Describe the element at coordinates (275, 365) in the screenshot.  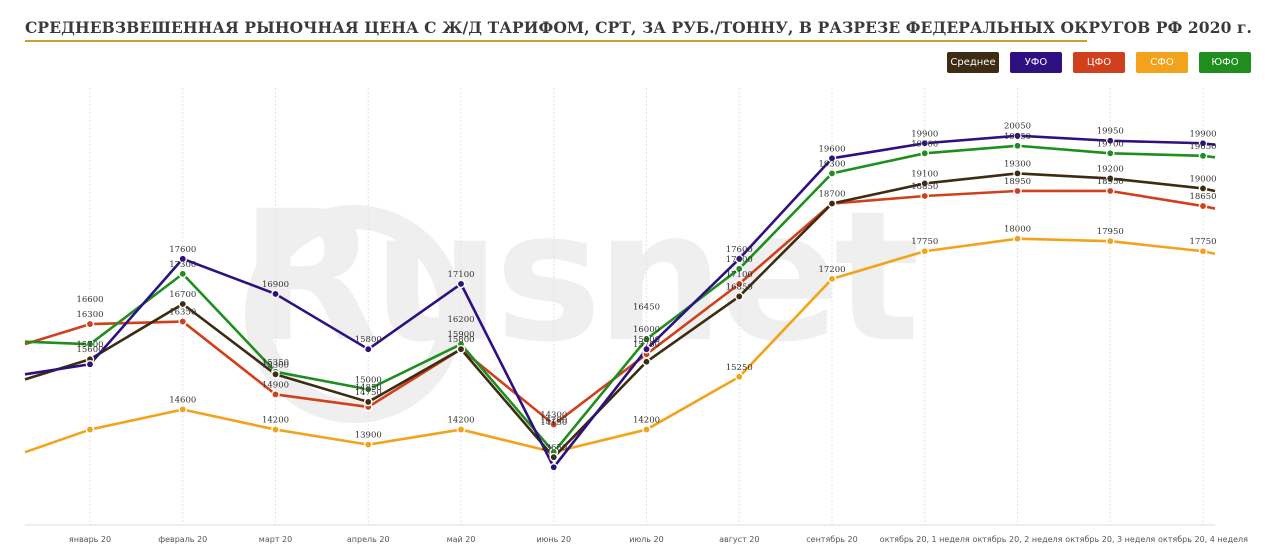
I see `data-label: 15300` at that location.